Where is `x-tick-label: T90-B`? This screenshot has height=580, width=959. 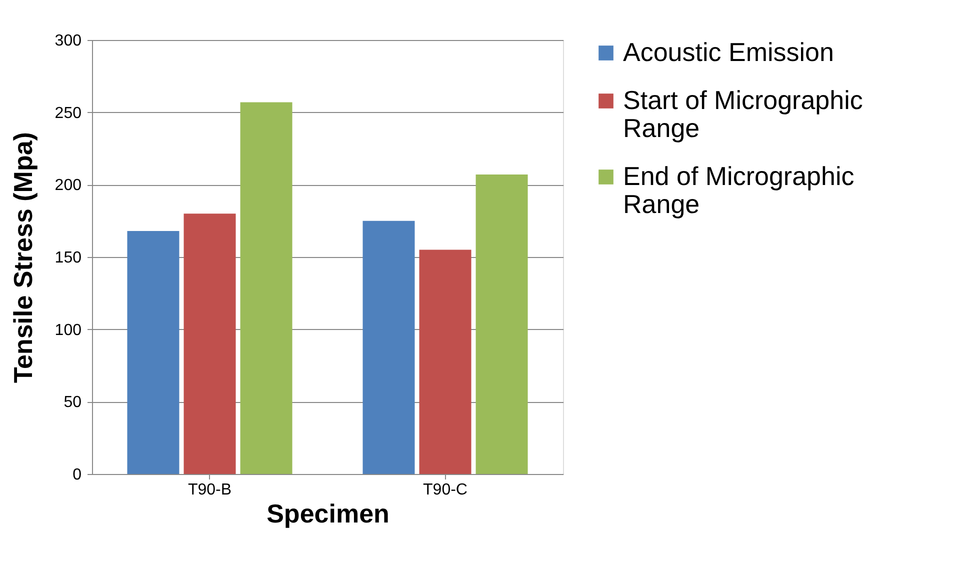
x-tick-label: T90-B is located at coordinates (210, 490).